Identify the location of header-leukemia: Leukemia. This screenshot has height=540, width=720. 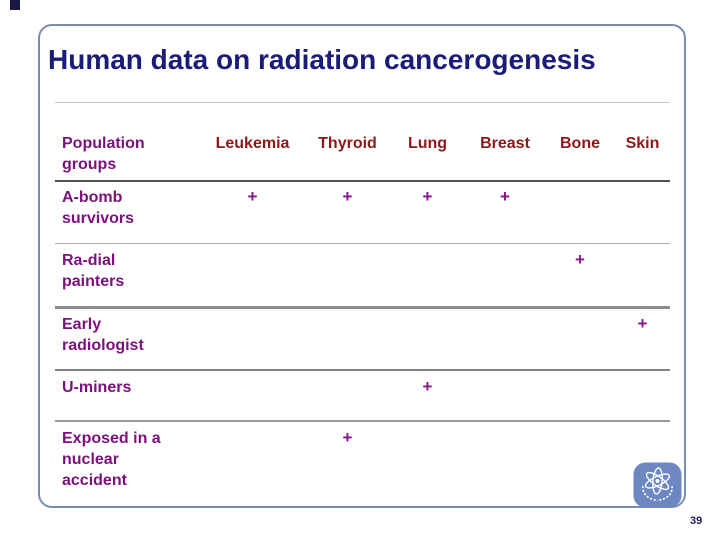
(252, 143).